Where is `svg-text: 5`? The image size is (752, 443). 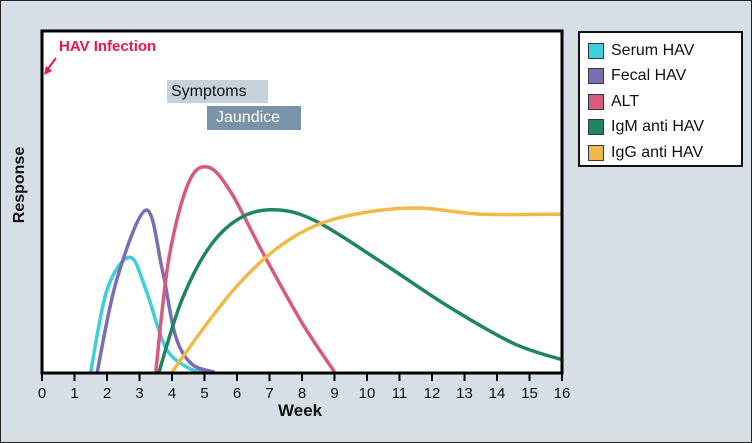 svg-text: 5 is located at coordinates (204, 393).